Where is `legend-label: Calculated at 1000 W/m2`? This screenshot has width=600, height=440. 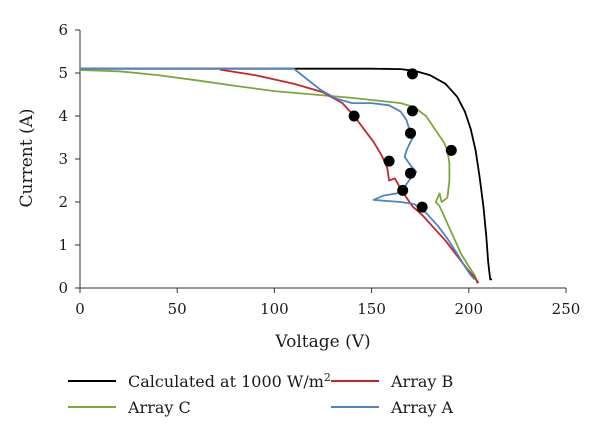 legend-label: Calculated at 1000 W/m2 is located at coordinates (229, 381).